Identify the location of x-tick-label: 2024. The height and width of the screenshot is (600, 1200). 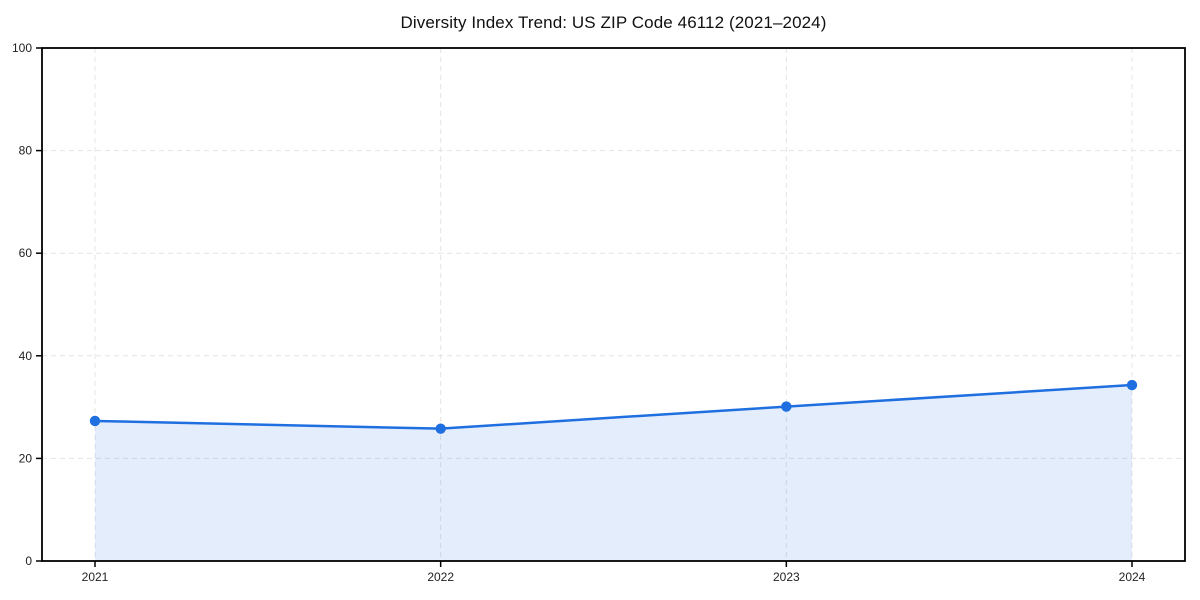
(1132, 577).